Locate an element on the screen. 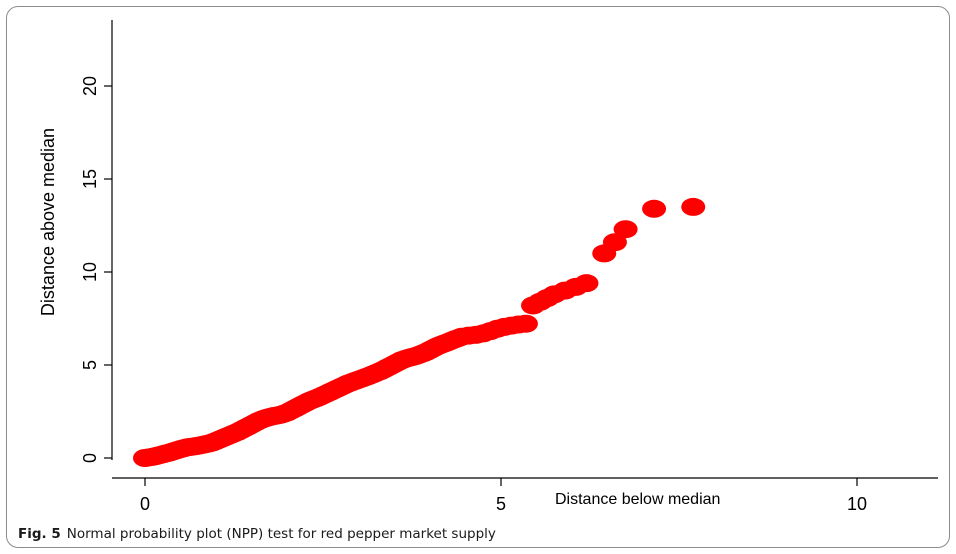 This screenshot has width=956, height=554. figure-label: Fig. 5 is located at coordinates (39, 534).